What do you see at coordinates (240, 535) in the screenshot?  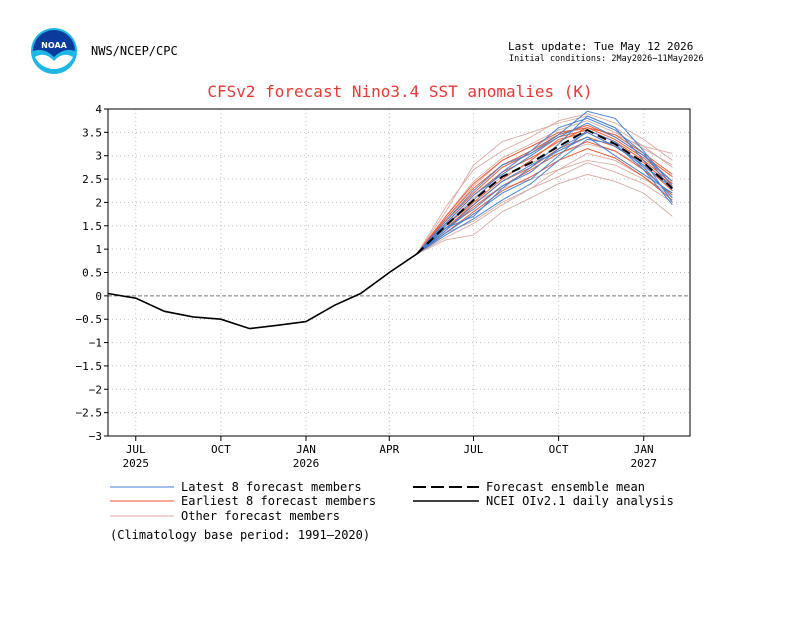 I see `climatology-note: (Climatology base period: 1991–2020)` at bounding box center [240, 535].